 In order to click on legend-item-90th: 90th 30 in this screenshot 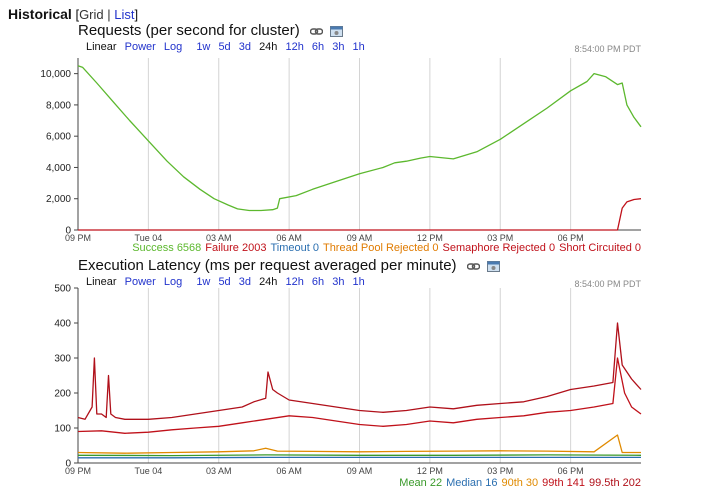, I will do `click(520, 483)`.